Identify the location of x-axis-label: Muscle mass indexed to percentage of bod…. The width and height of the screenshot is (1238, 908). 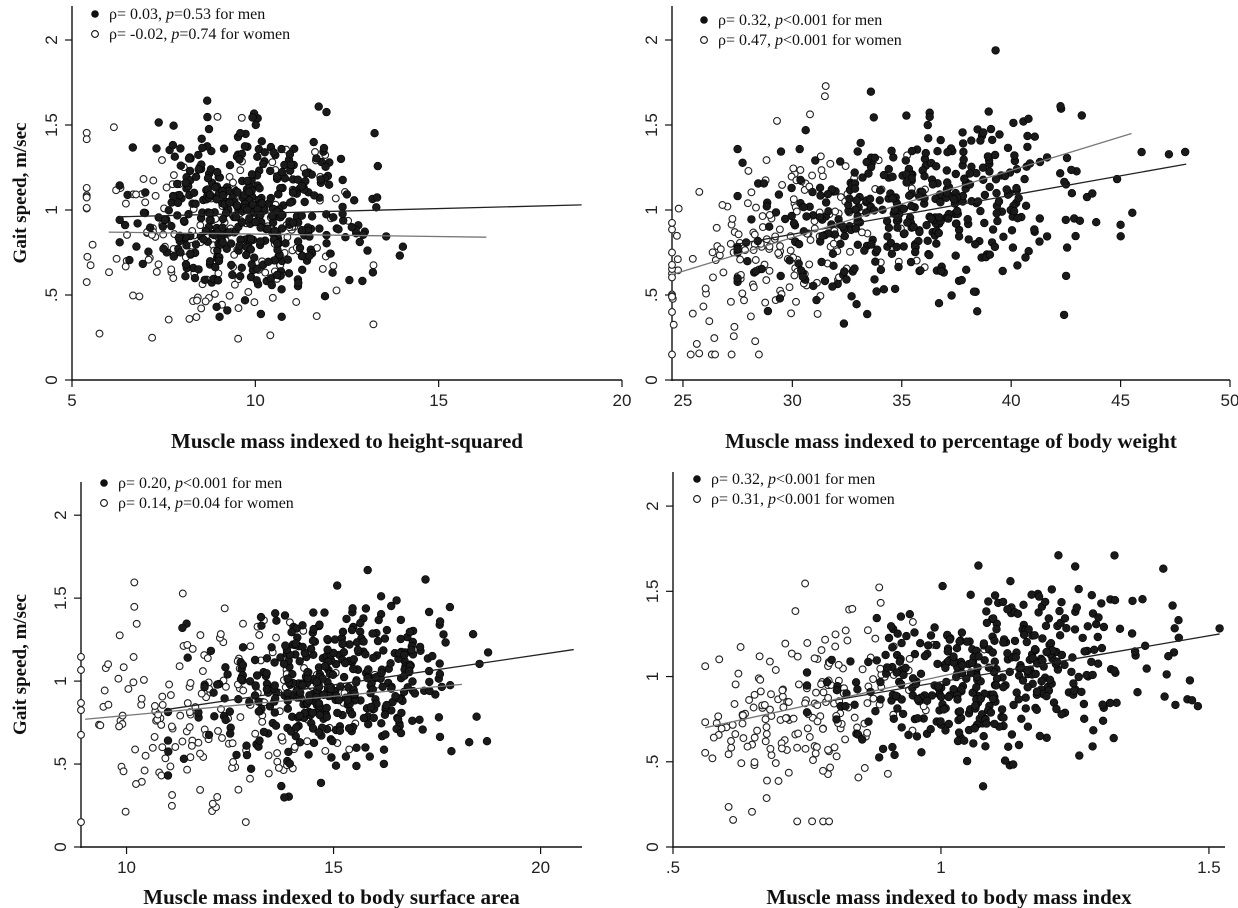
(951, 441).